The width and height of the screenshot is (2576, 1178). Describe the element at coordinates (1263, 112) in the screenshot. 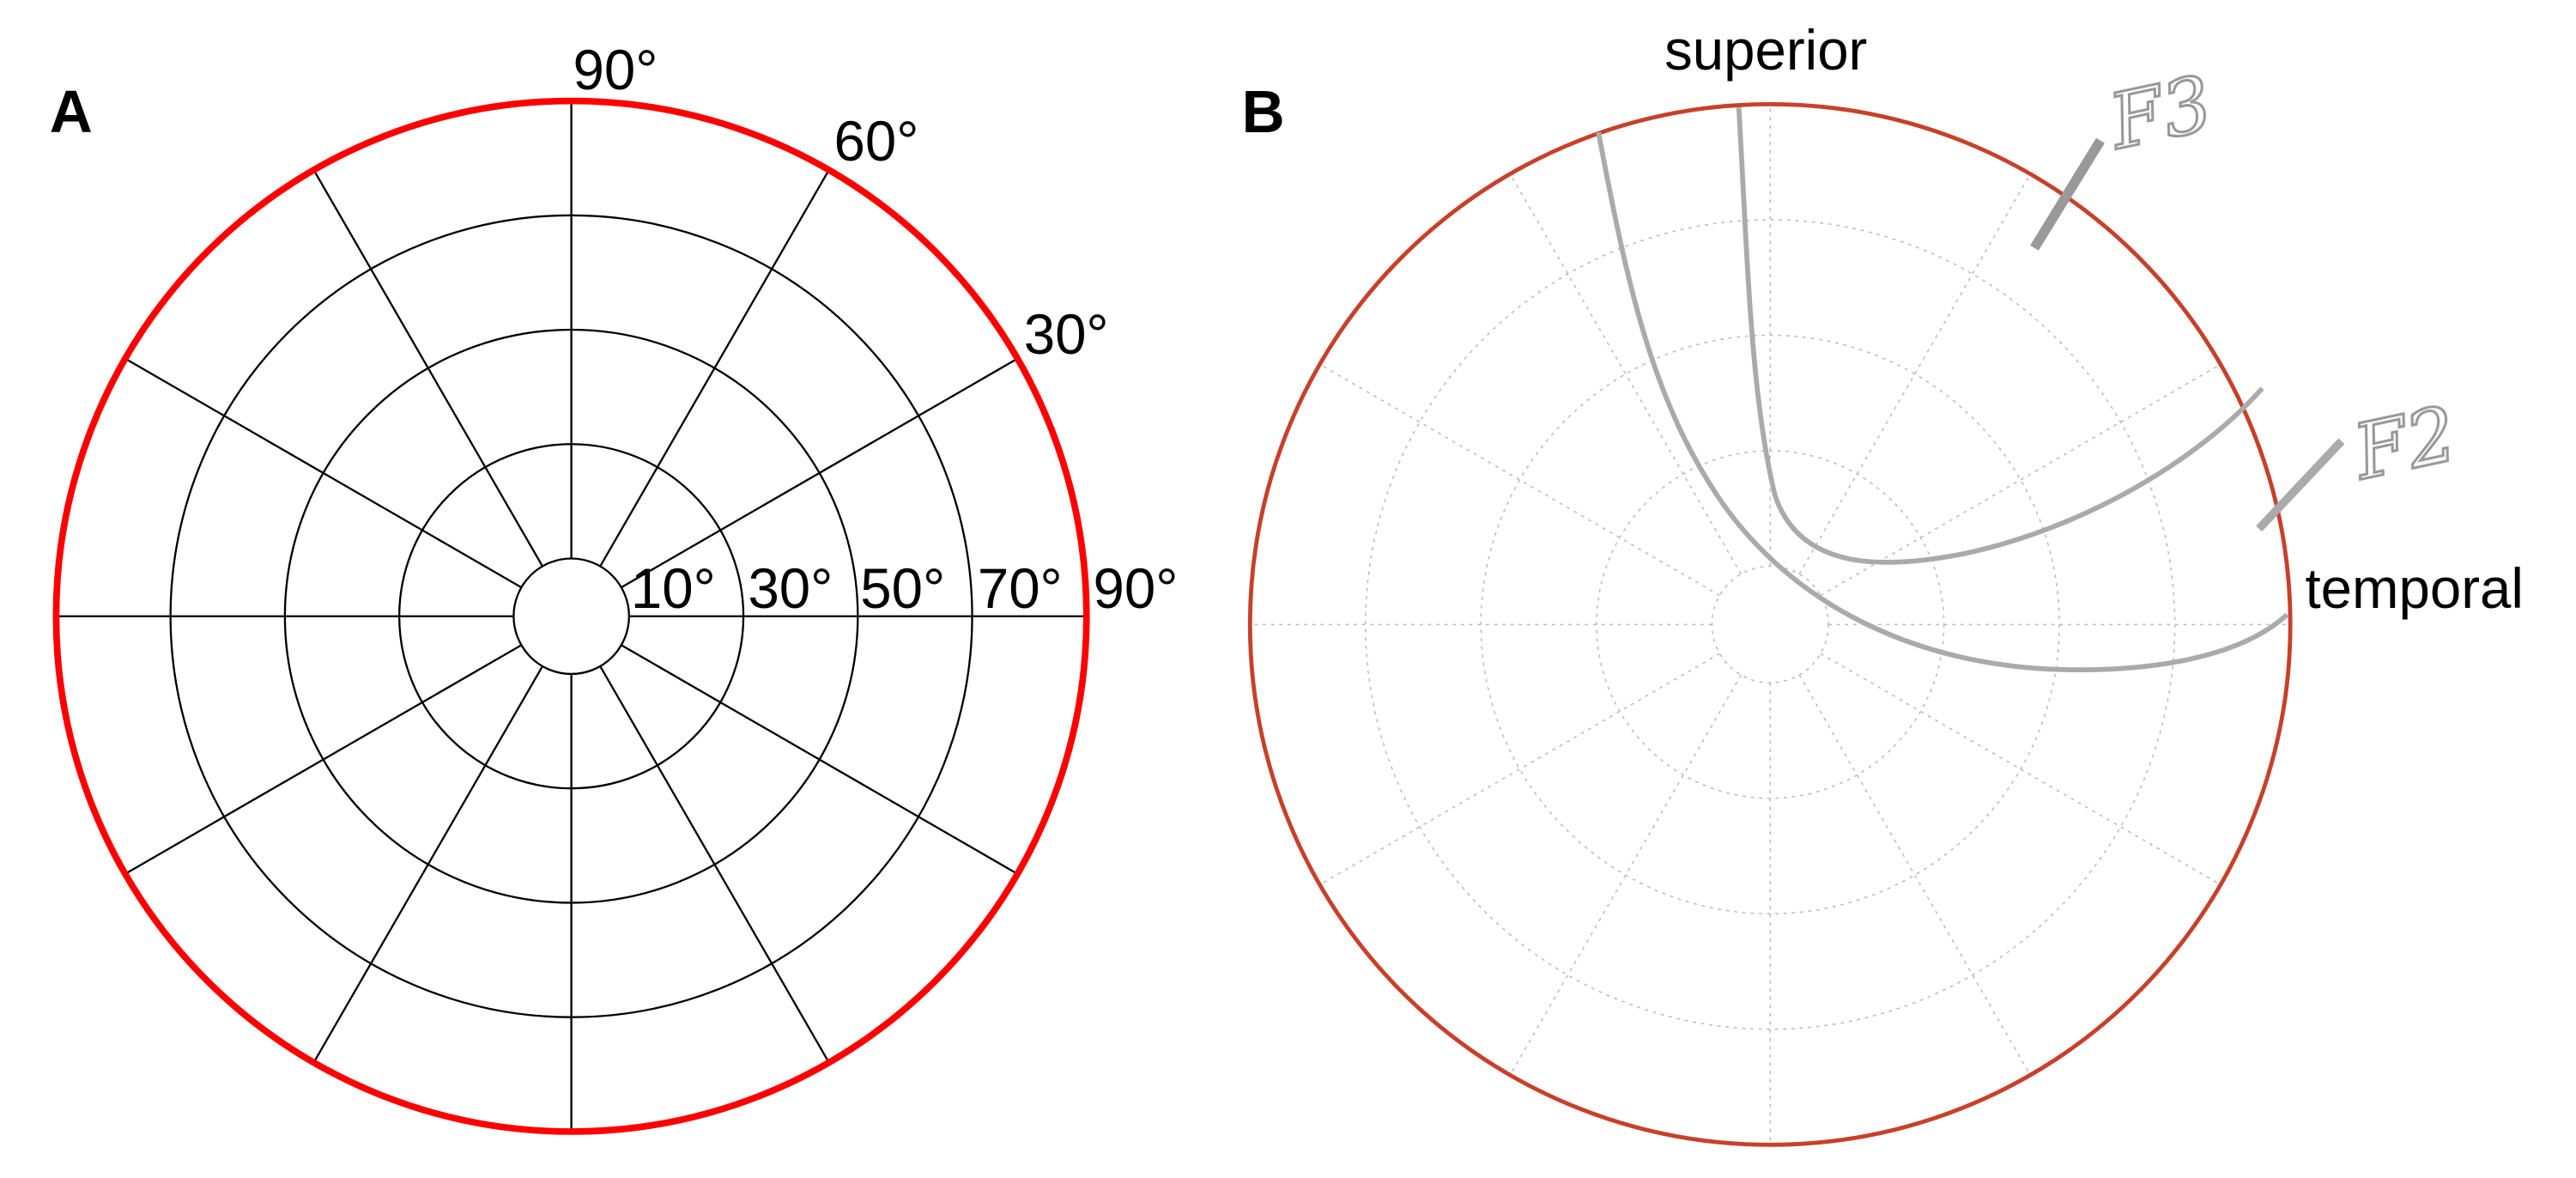

I see `panel-label: B` at that location.